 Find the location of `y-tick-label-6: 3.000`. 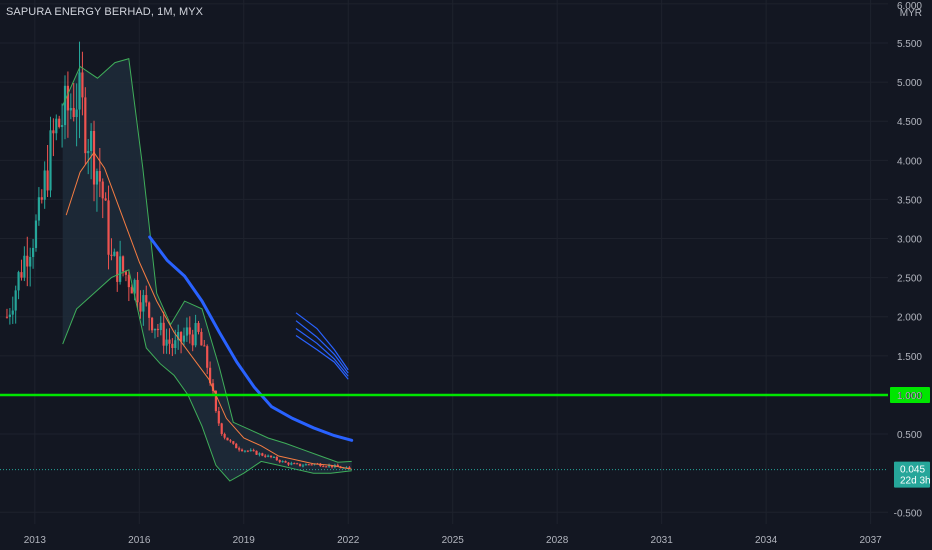

y-tick-label-6: 3.000 is located at coordinates (909, 240).